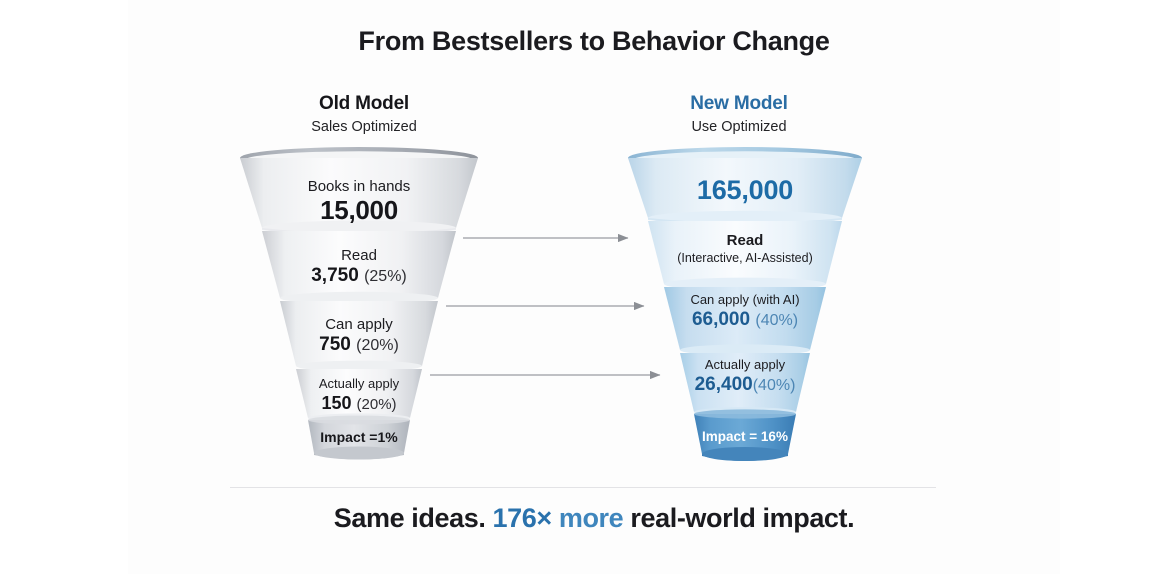 The width and height of the screenshot is (1170, 574). I want to click on tagline-part3: real-world impact., so click(739, 518).